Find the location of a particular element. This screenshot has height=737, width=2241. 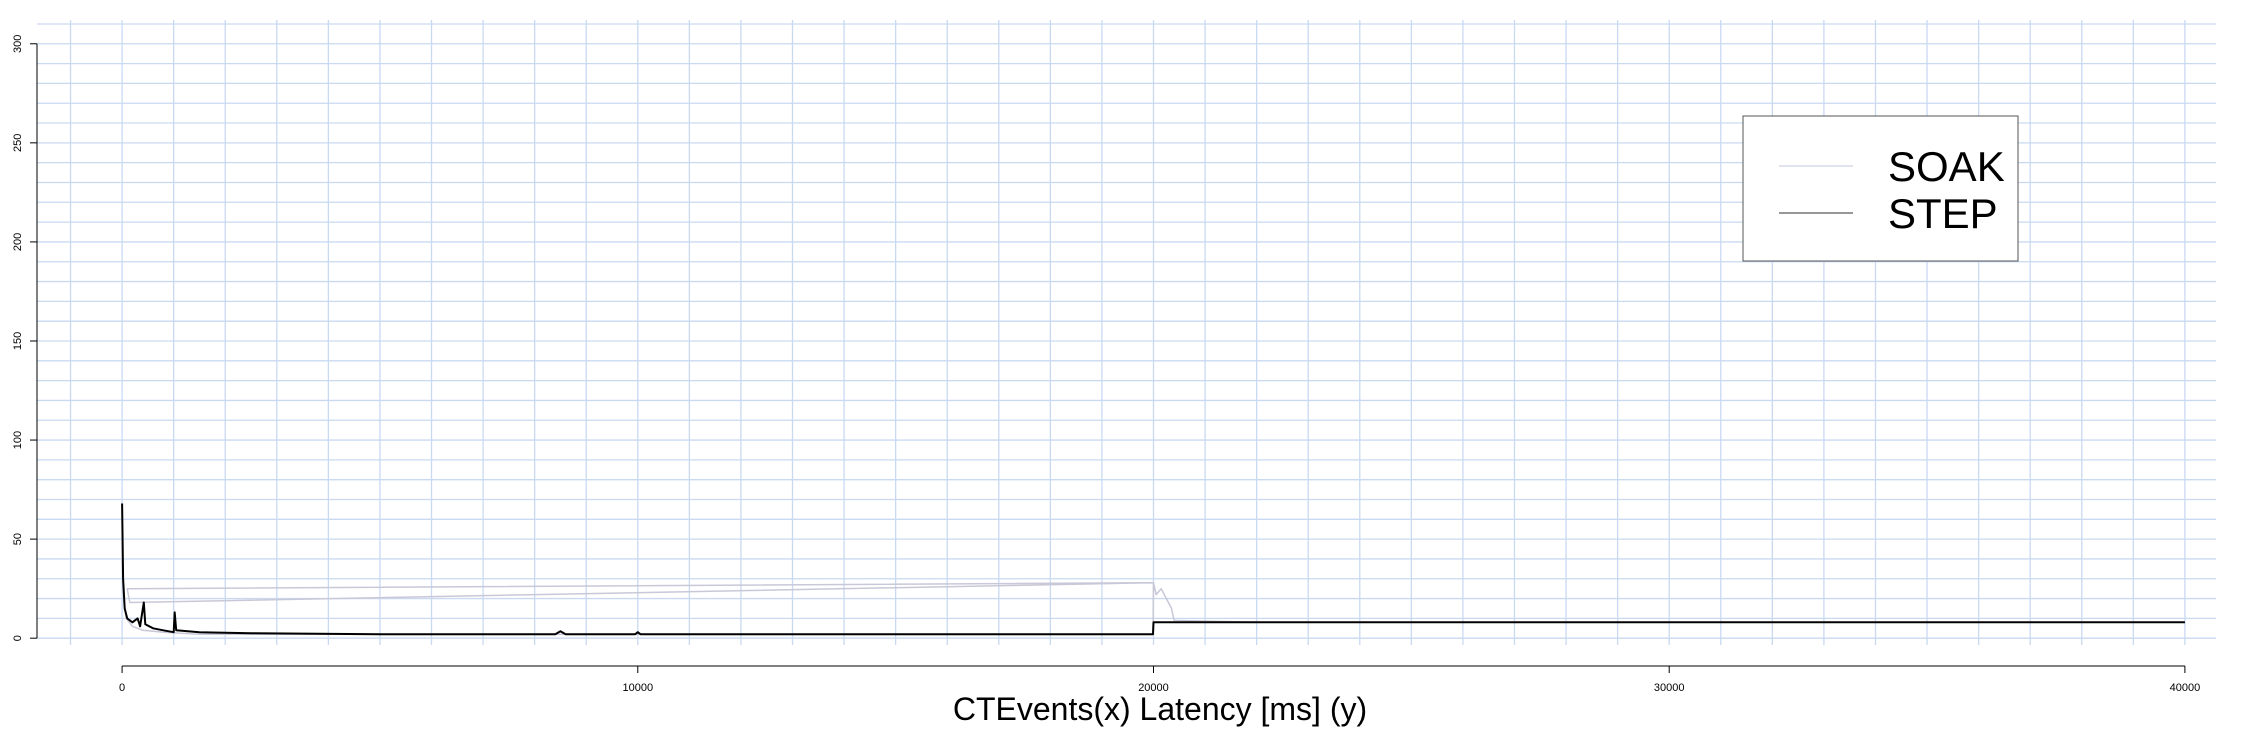

legend-label-soak: SOAK is located at coordinates (1946, 166).